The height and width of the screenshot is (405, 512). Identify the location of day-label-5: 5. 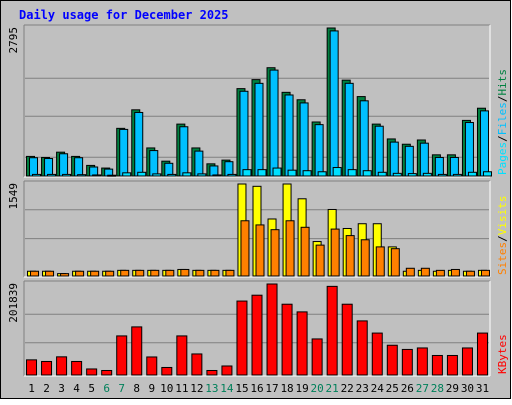
(91, 388).